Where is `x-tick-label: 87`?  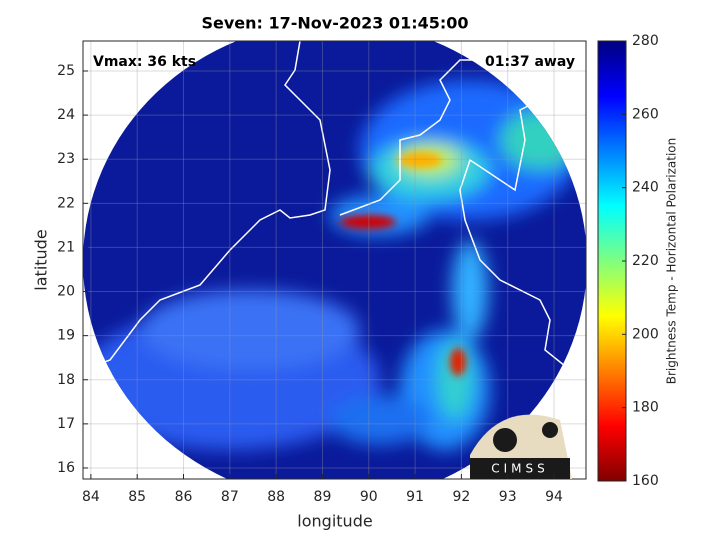 x-tick-label: 87 is located at coordinates (230, 497).